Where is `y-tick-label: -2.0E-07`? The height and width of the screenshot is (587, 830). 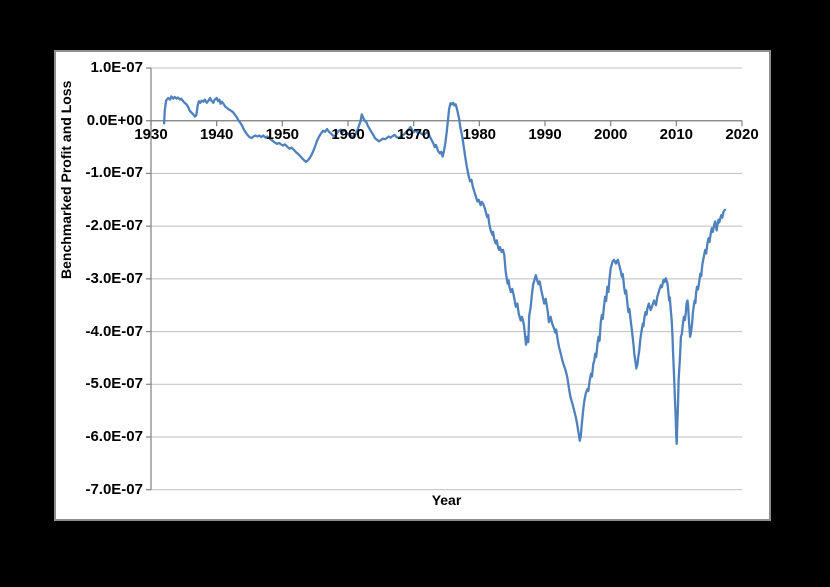
y-tick-label: -2.0E-07 is located at coordinates (114, 226).